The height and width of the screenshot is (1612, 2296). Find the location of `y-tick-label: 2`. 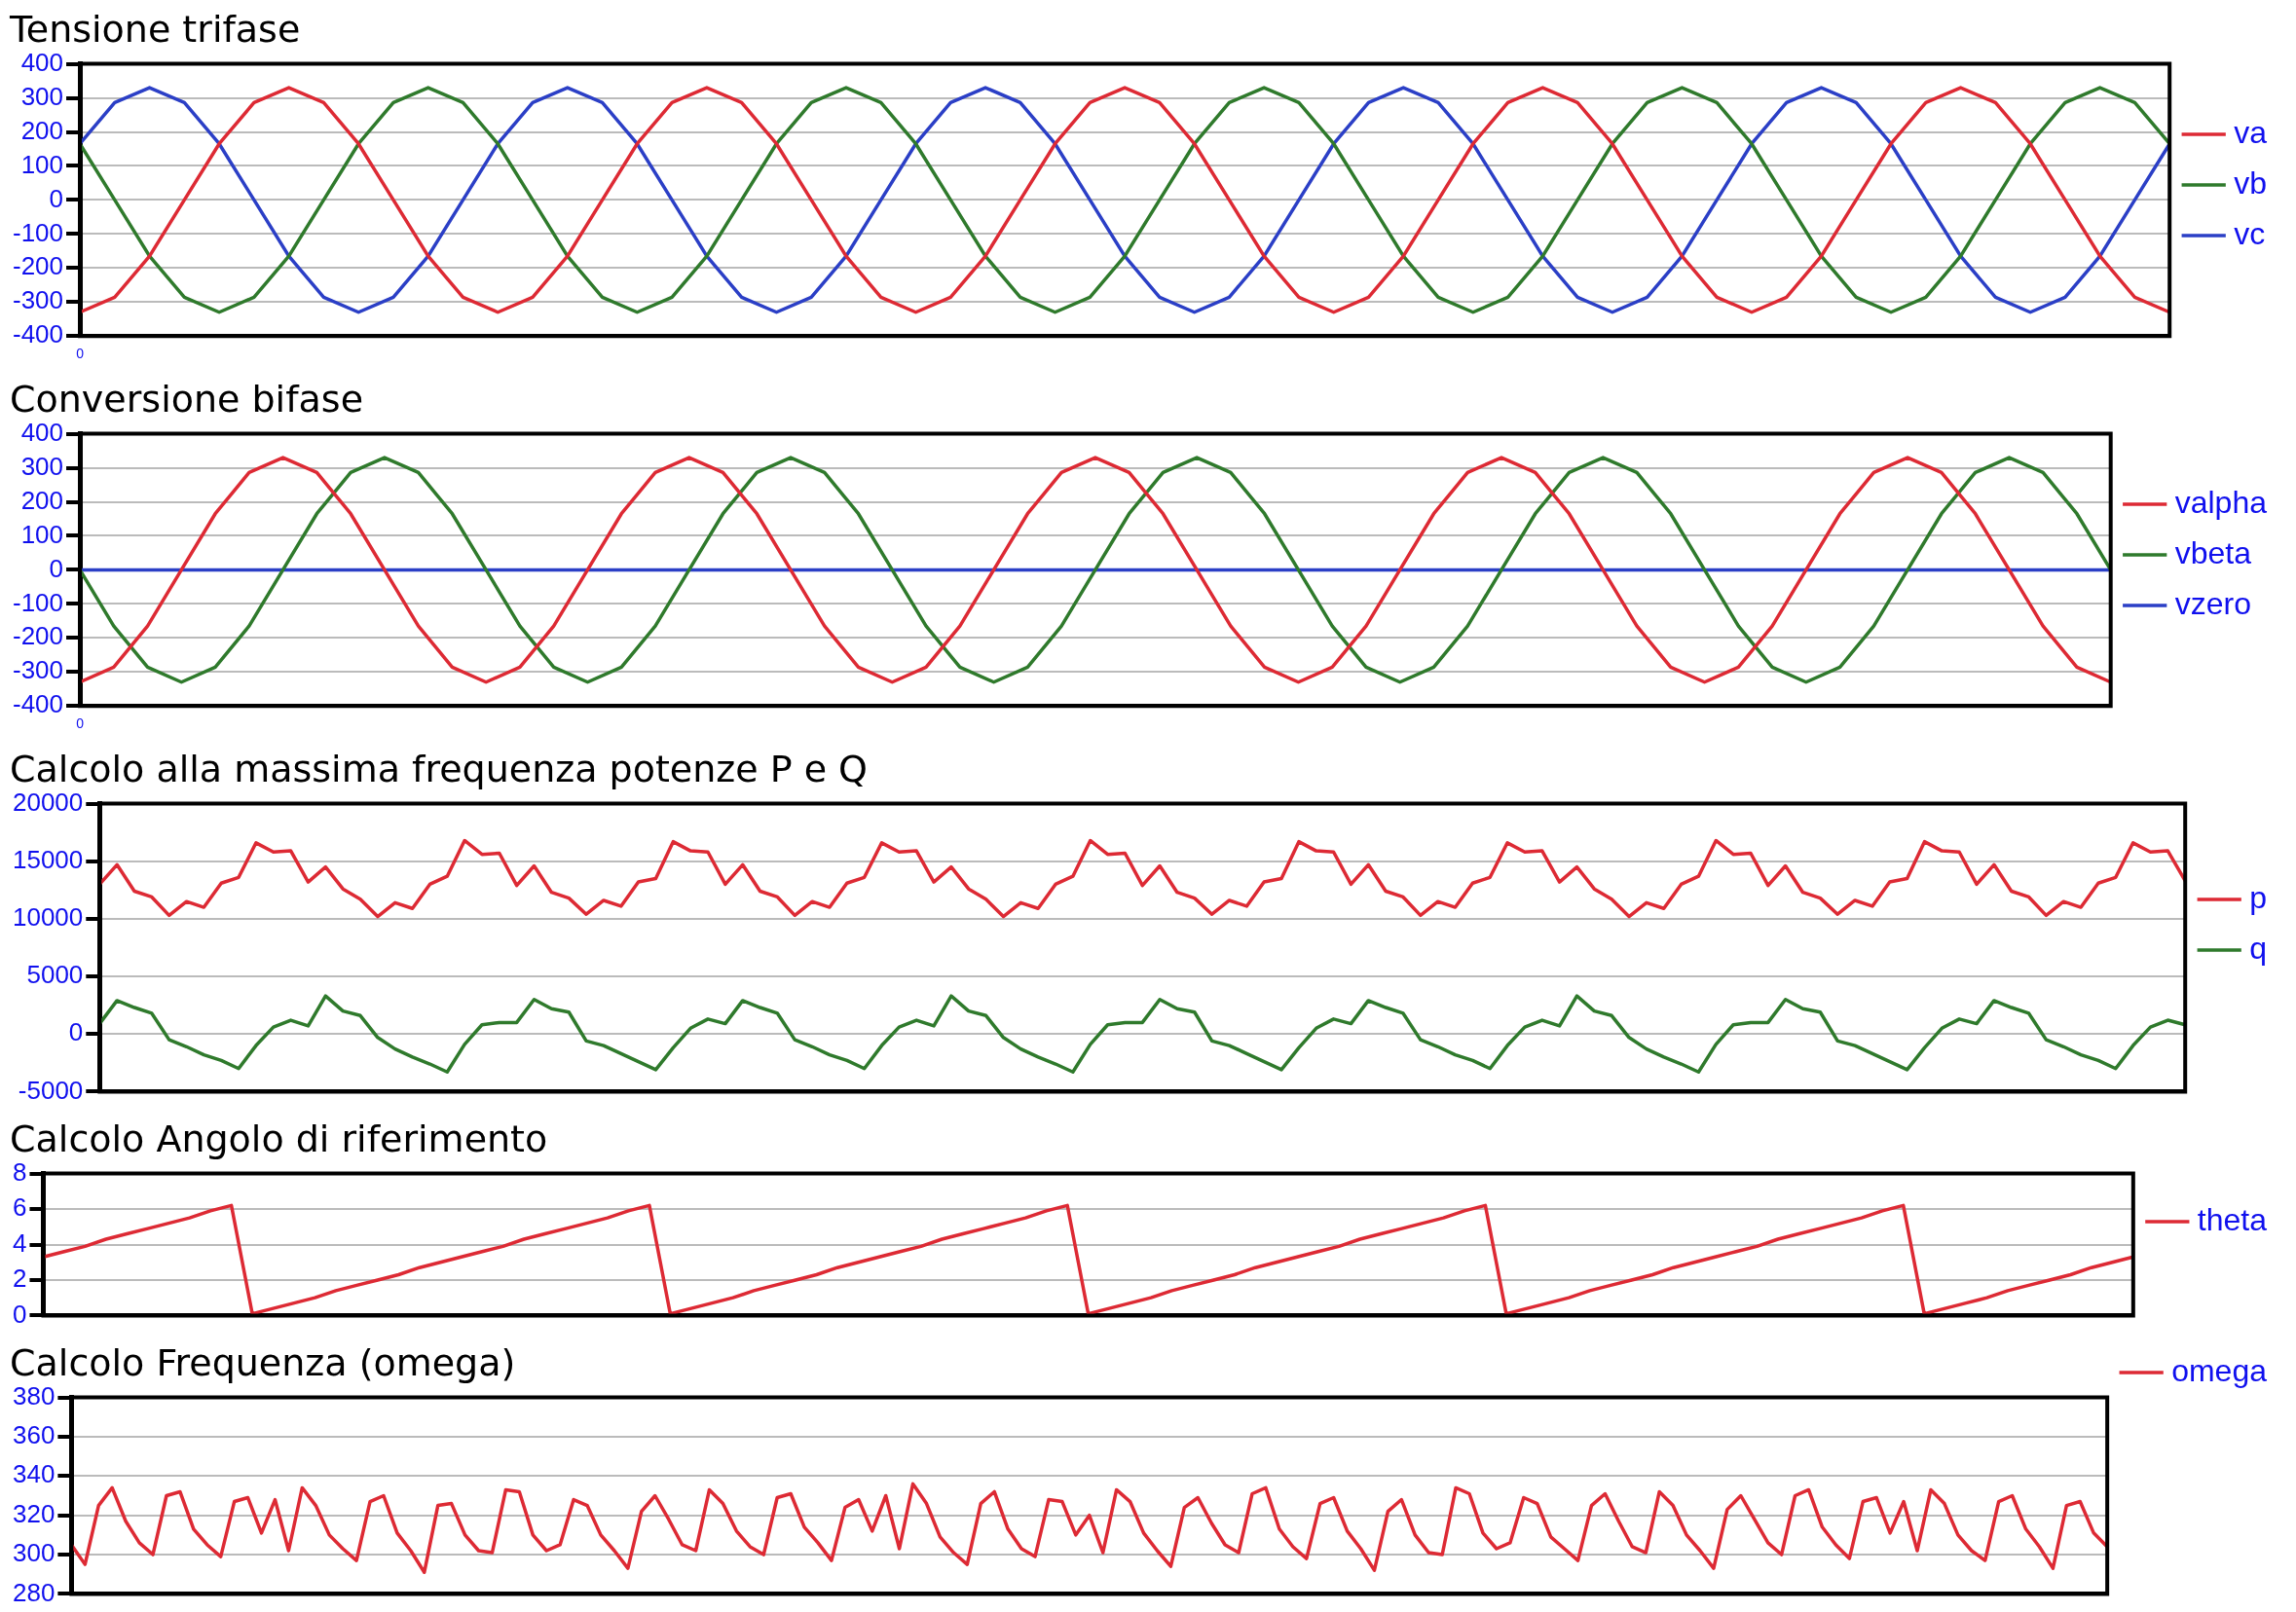

y-tick-label: 2 is located at coordinates (19, 1279).